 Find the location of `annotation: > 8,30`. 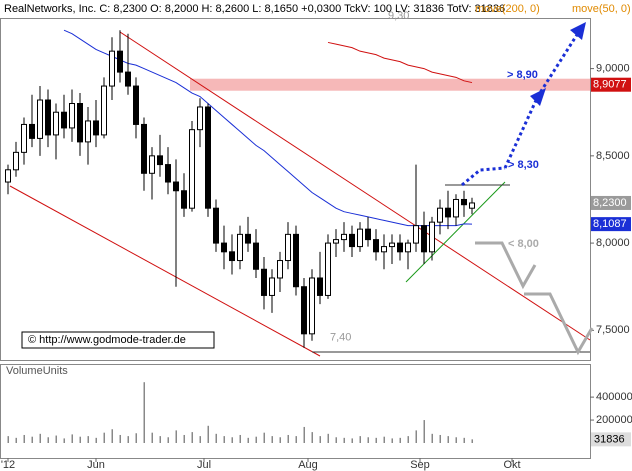

annotation: > 8,30 is located at coordinates (523, 165).